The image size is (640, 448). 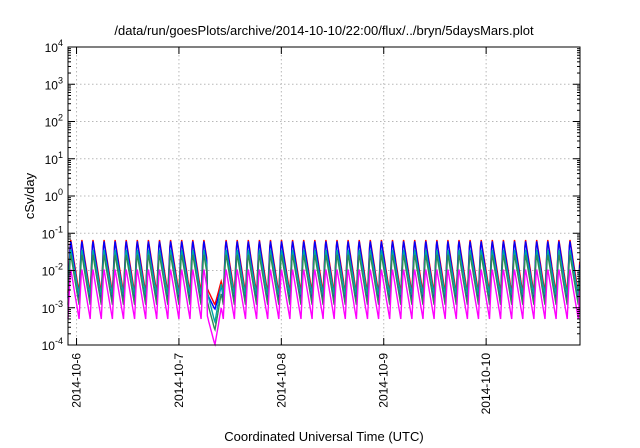 What do you see at coordinates (384, 380) in the screenshot?
I see `x-tick-label: 2014-10-9` at bounding box center [384, 380].